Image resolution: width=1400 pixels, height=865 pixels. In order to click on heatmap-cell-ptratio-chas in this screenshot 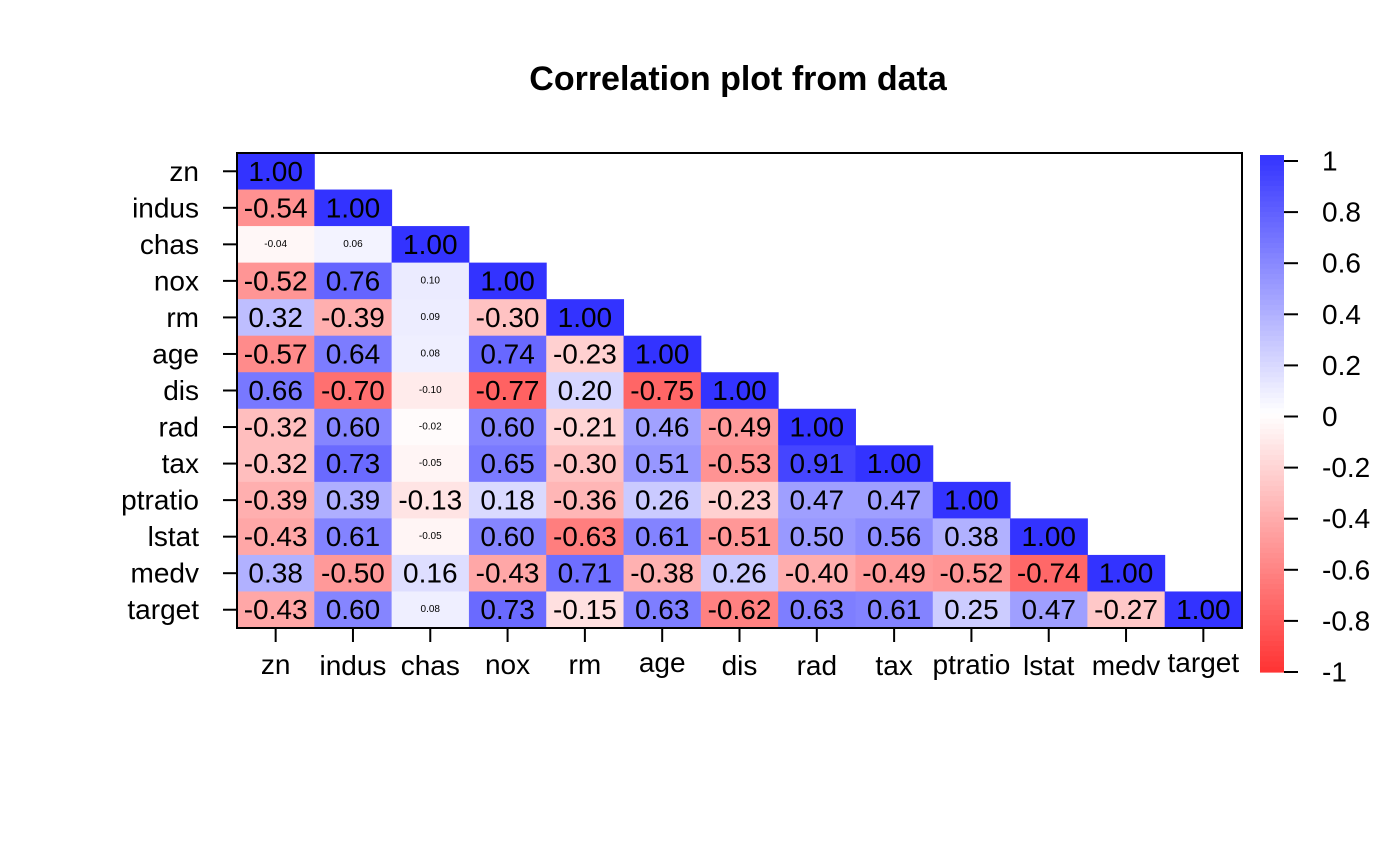, I will do `click(430, 500)`.